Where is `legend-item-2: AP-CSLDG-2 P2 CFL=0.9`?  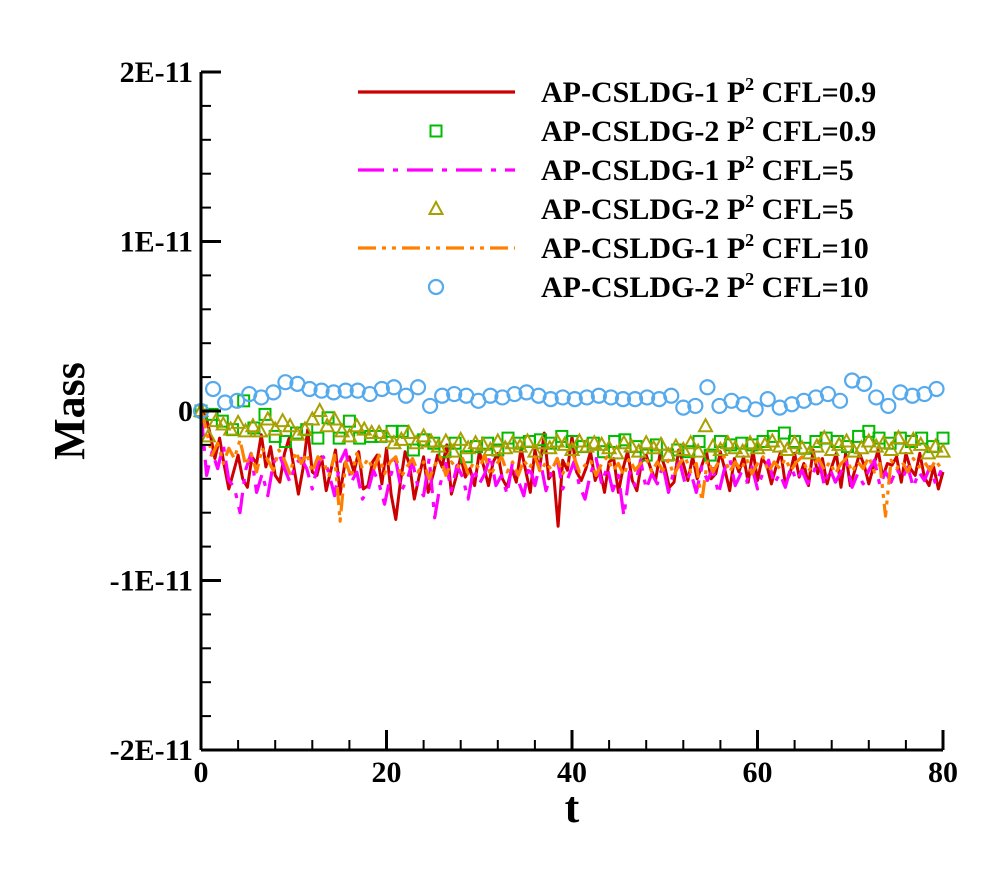 legend-item-2: AP-CSLDG-2 P2 CFL=0.9 is located at coordinates (652, 130).